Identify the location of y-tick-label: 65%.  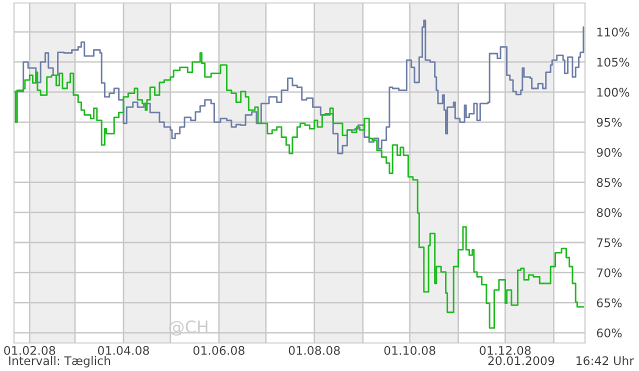
(609, 303).